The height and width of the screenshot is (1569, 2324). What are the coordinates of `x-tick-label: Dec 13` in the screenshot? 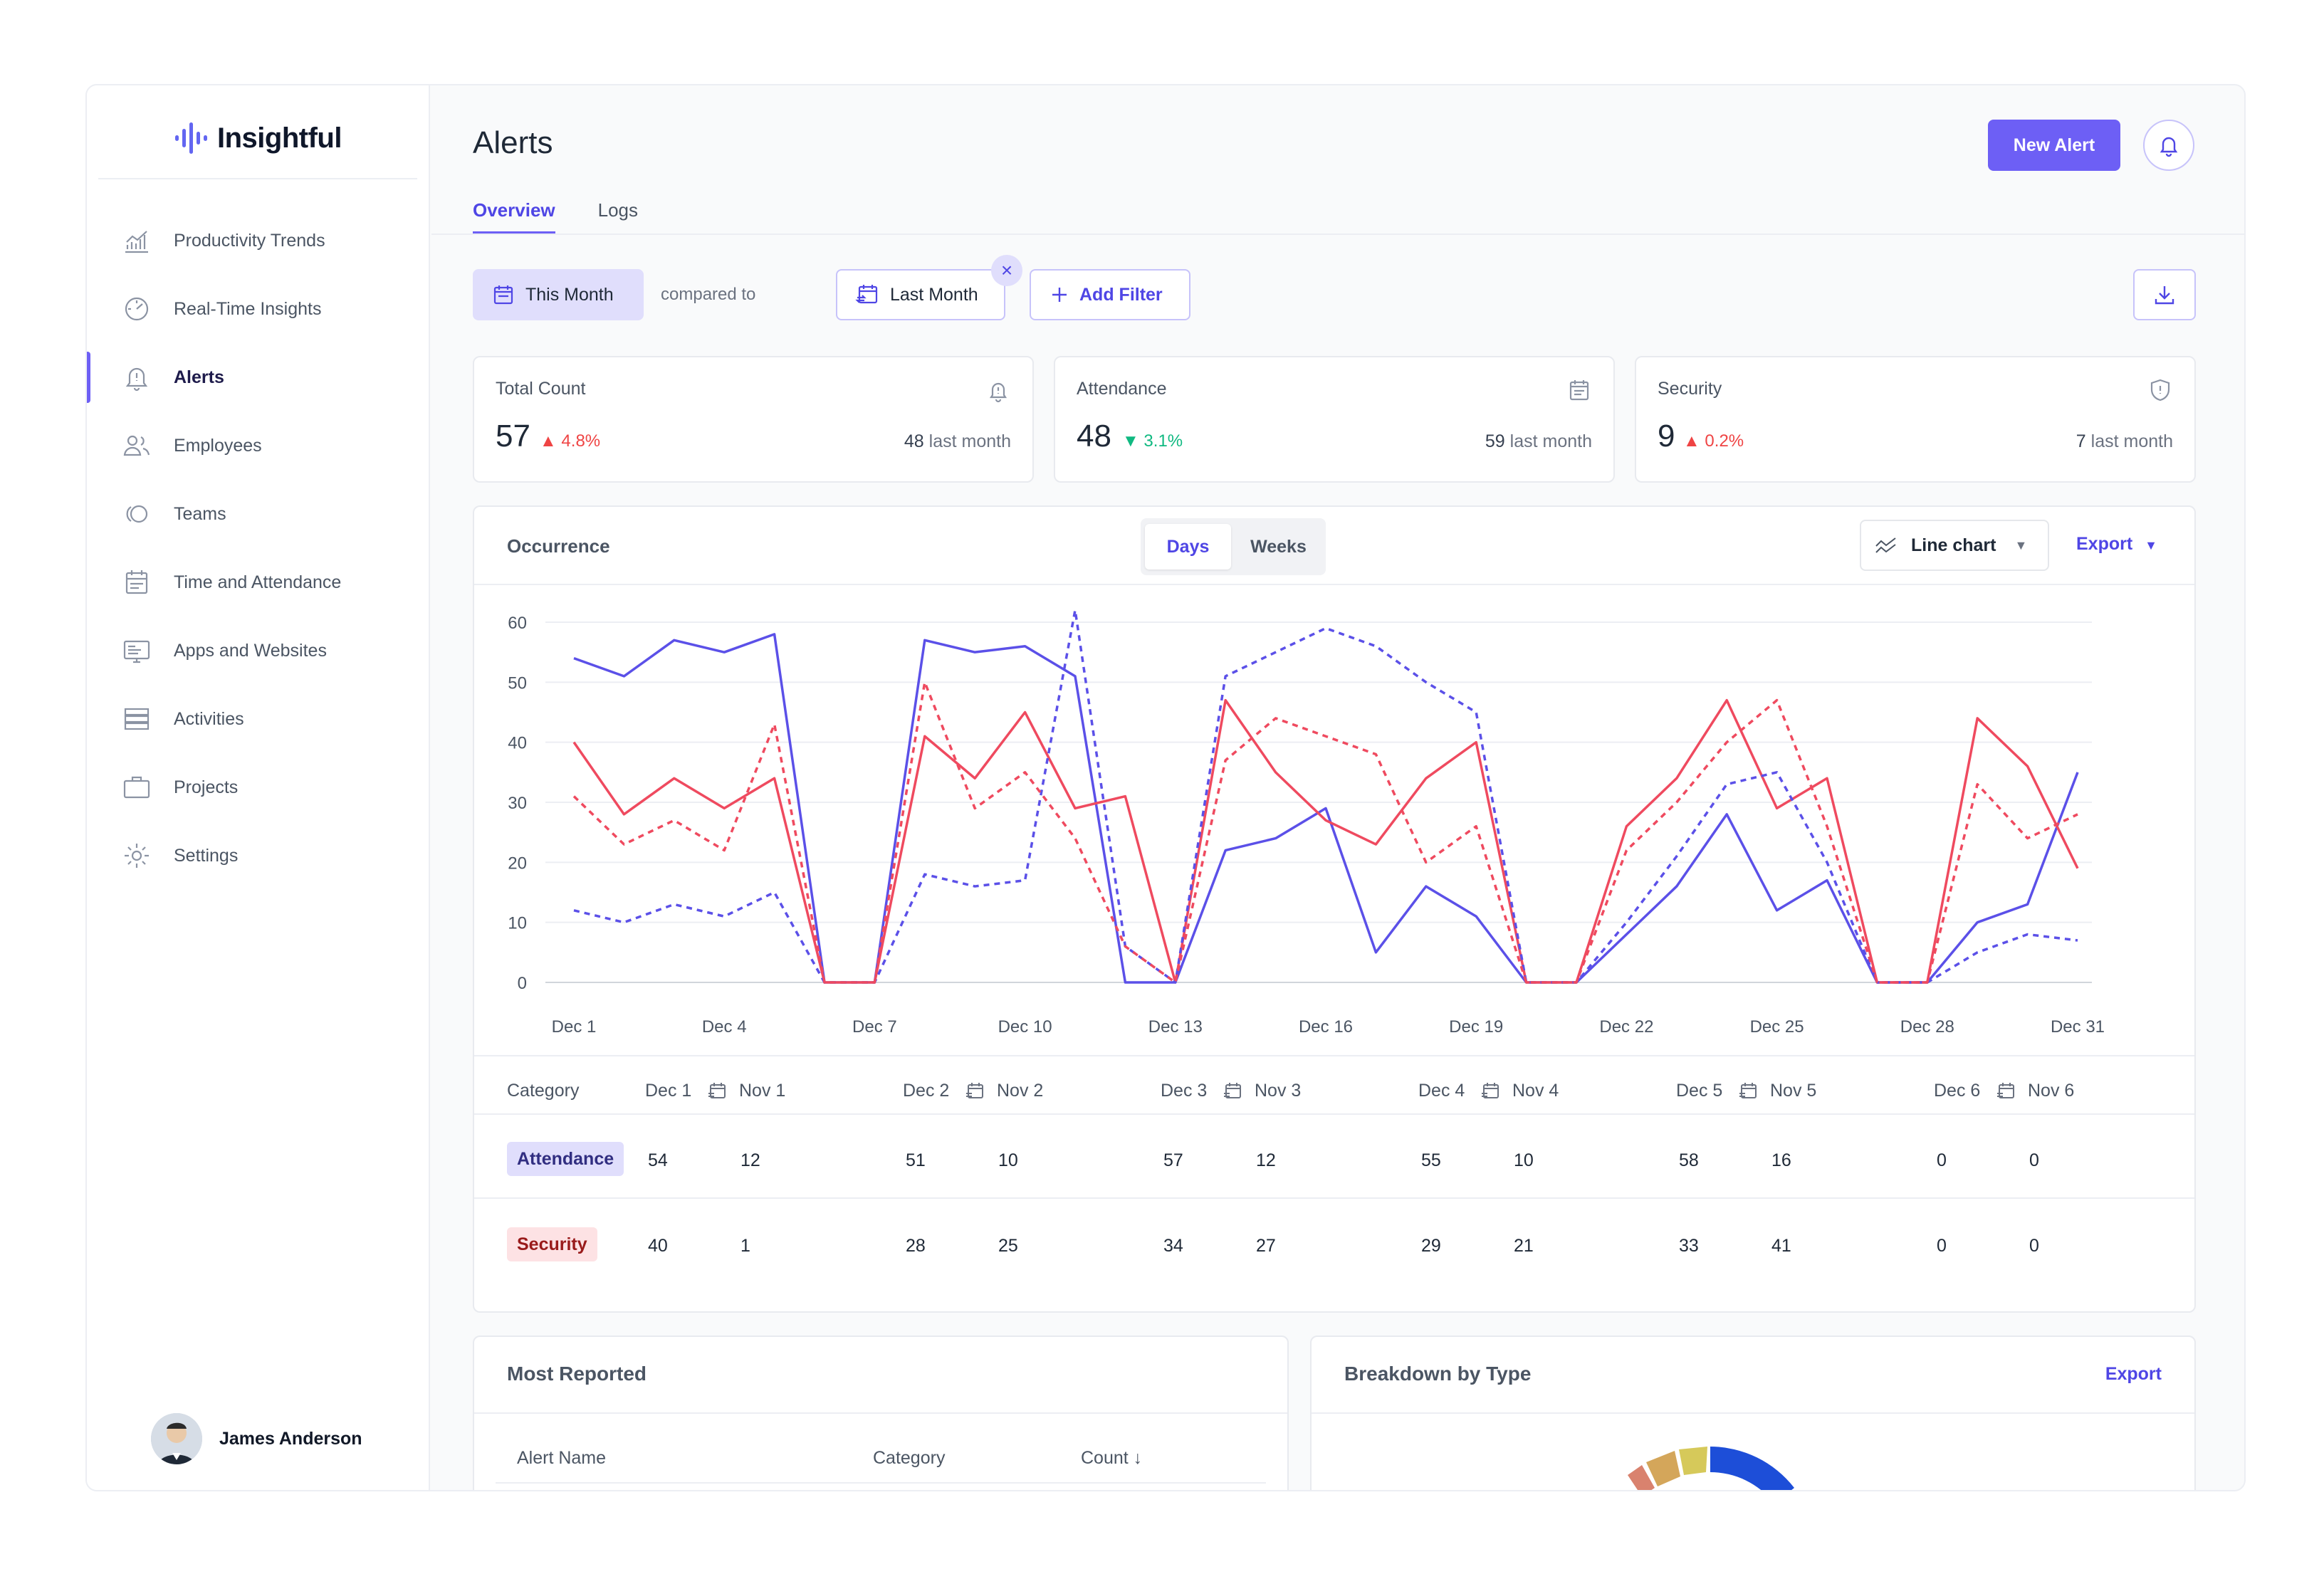 It's located at (1175, 1027).